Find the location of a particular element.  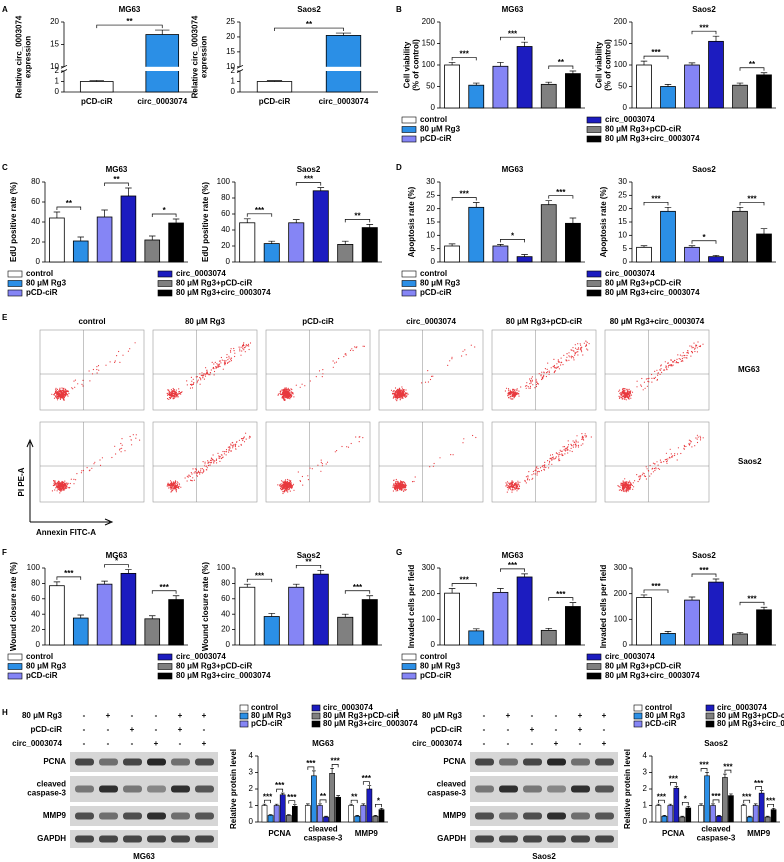

y-tick-label: 2 is located at coordinates (251, 788).